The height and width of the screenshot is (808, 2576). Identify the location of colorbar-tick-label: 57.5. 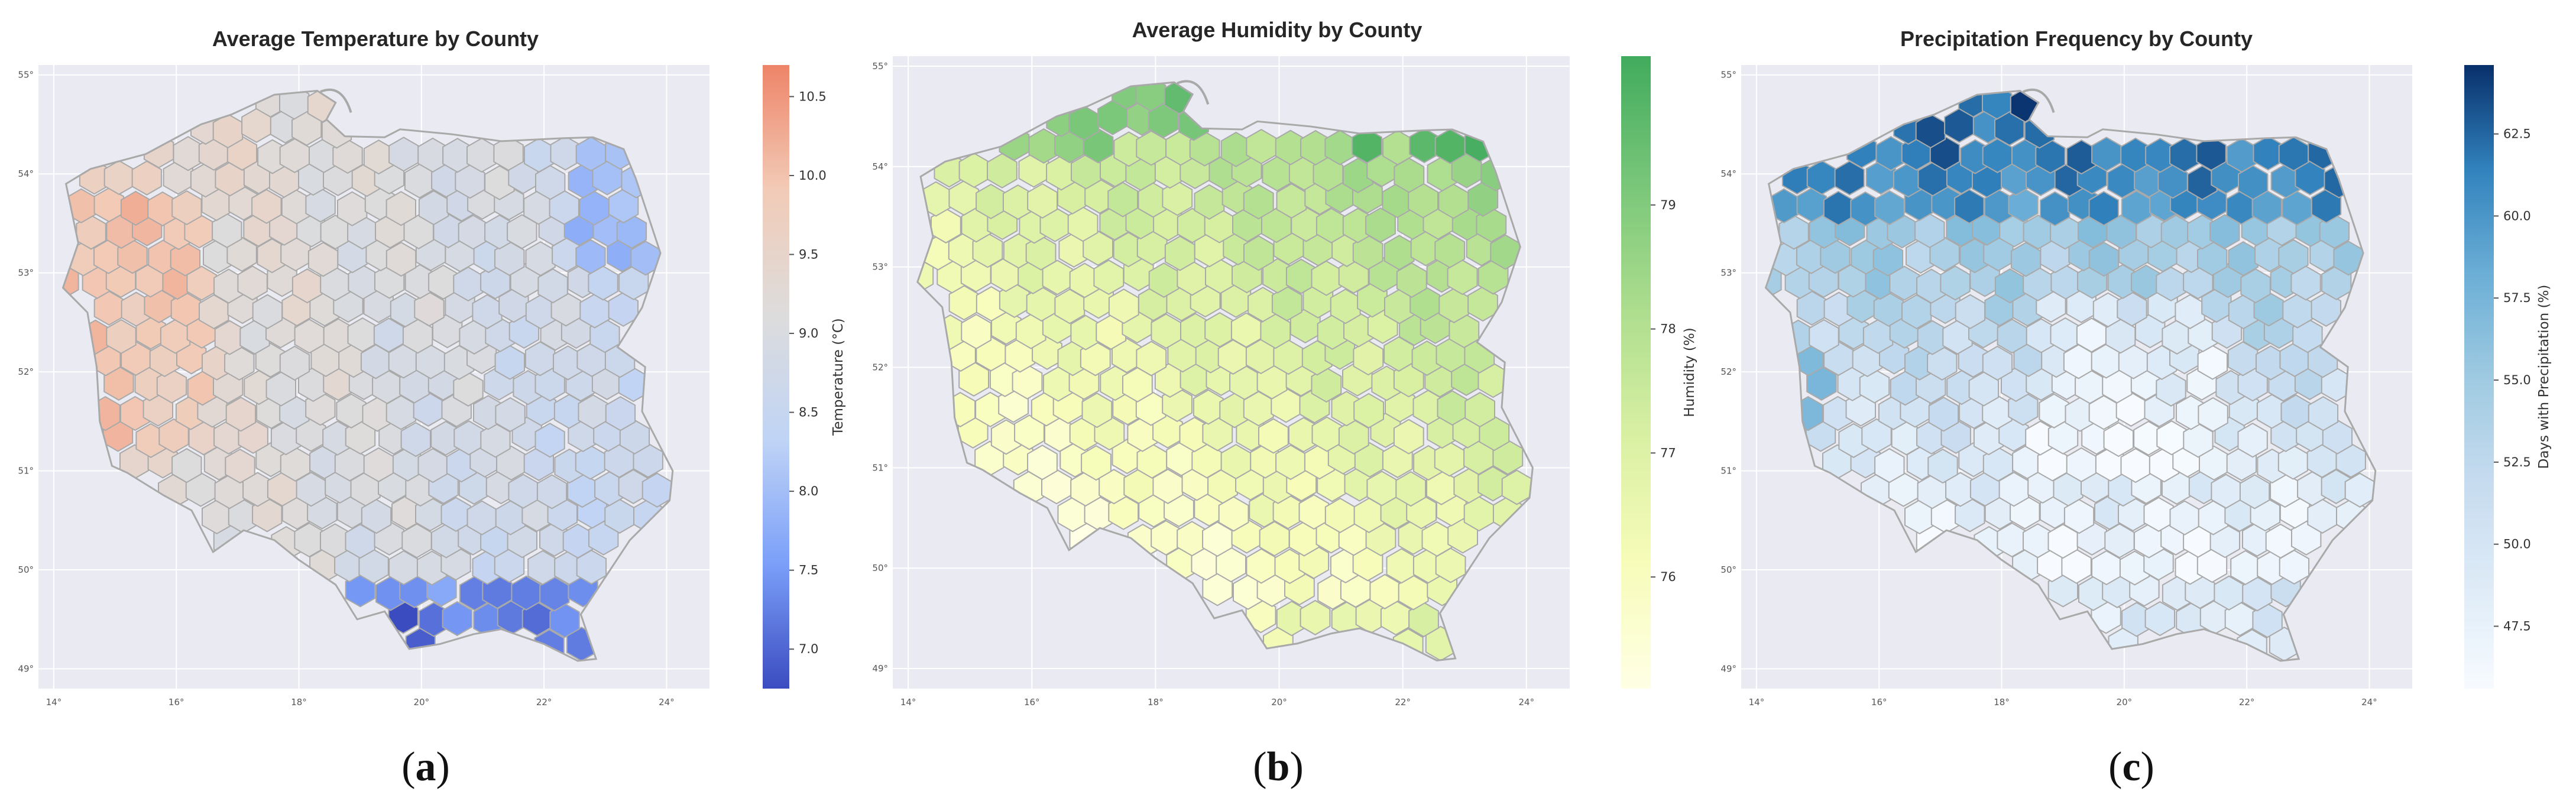
(2517, 298).